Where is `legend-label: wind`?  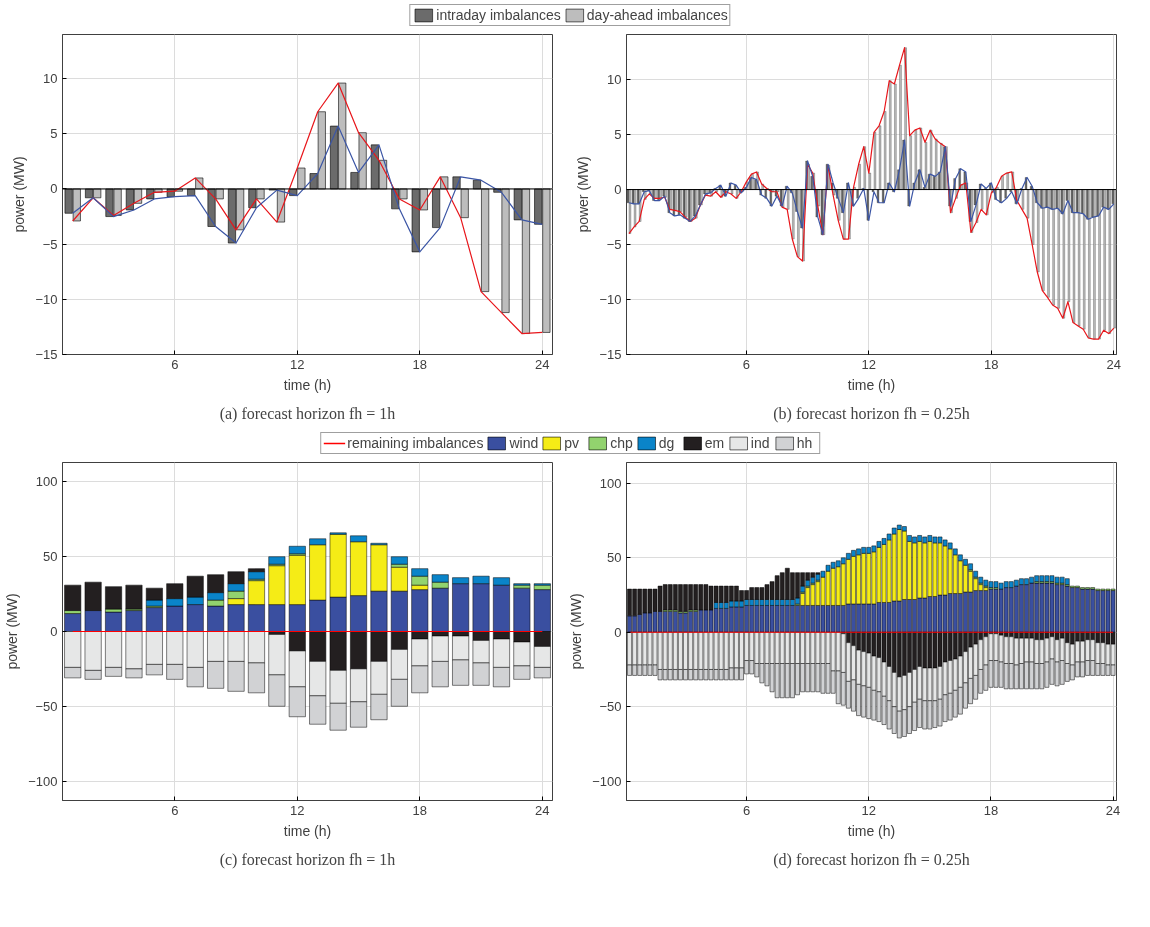
legend-label: wind is located at coordinates (524, 443).